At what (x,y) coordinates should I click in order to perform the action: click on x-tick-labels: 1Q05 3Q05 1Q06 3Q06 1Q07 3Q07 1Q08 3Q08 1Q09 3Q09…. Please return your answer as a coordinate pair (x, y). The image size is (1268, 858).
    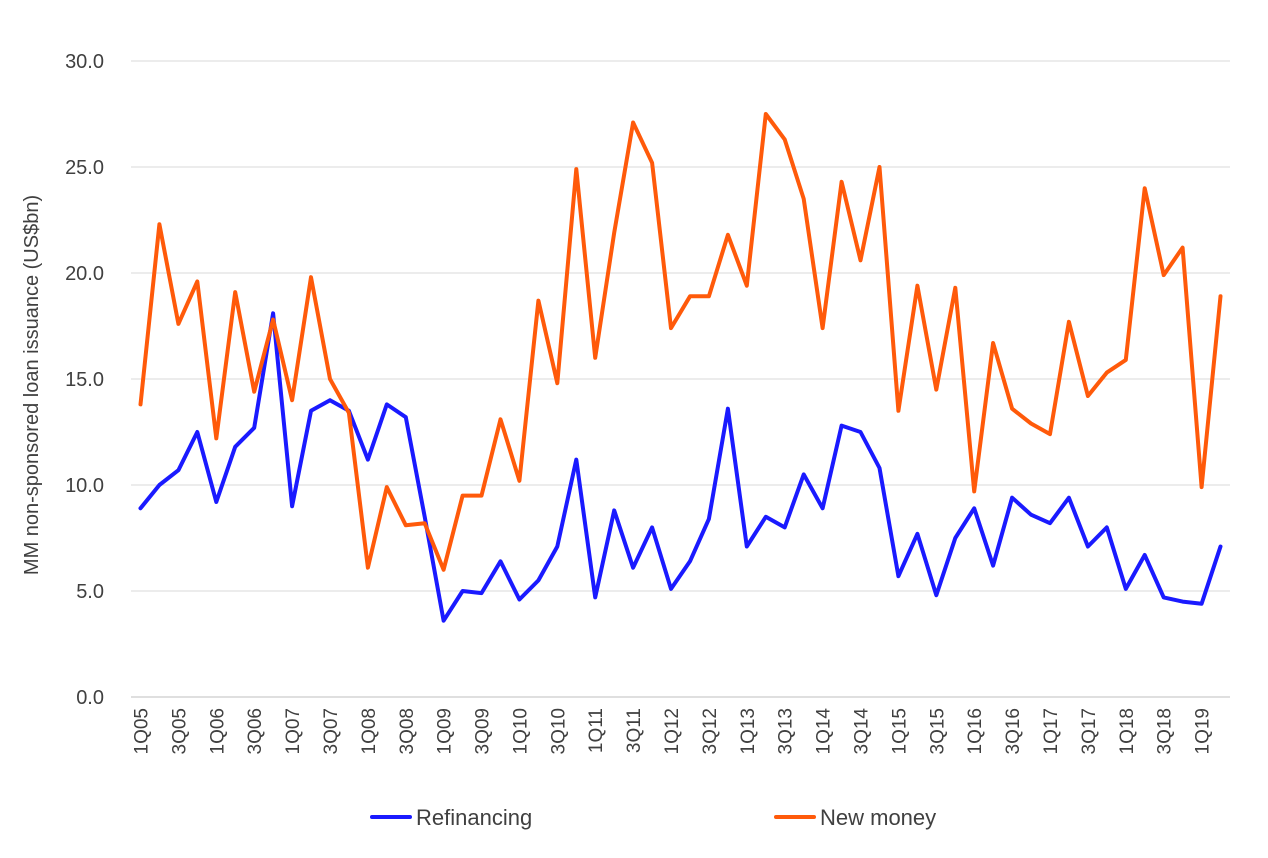
    Looking at the image, I should click on (672, 731).